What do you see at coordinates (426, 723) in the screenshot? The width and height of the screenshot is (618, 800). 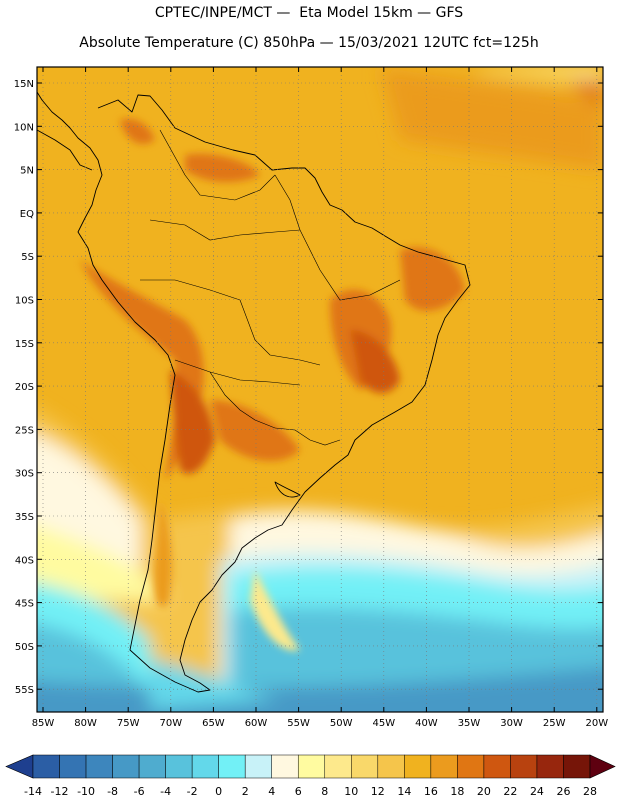 I see `lon-label: 40W` at bounding box center [426, 723].